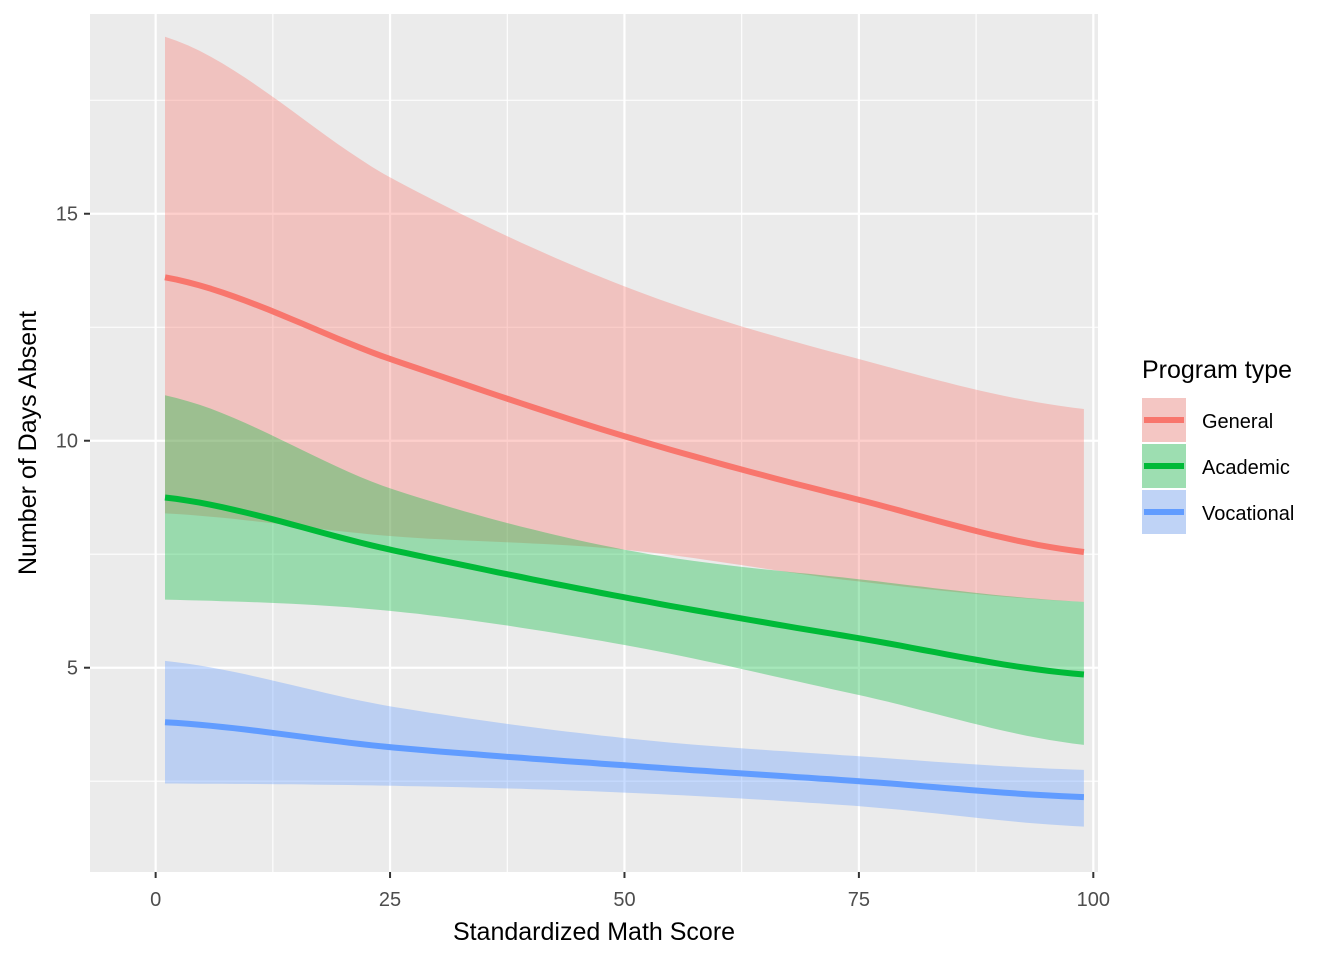  I want to click on x-tick-label: 100, so click(1093, 900).